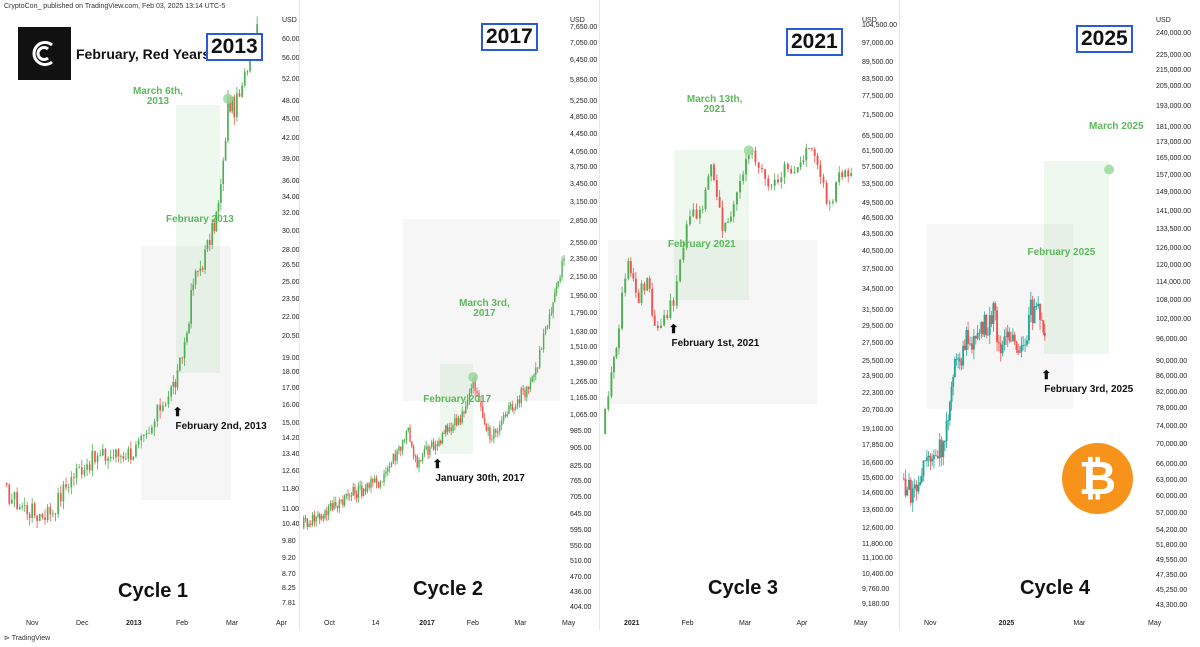 This screenshot has height=647, width=1200. Describe the element at coordinates (878, 511) in the screenshot. I see `y-tick-label: 13,600.00` at that location.